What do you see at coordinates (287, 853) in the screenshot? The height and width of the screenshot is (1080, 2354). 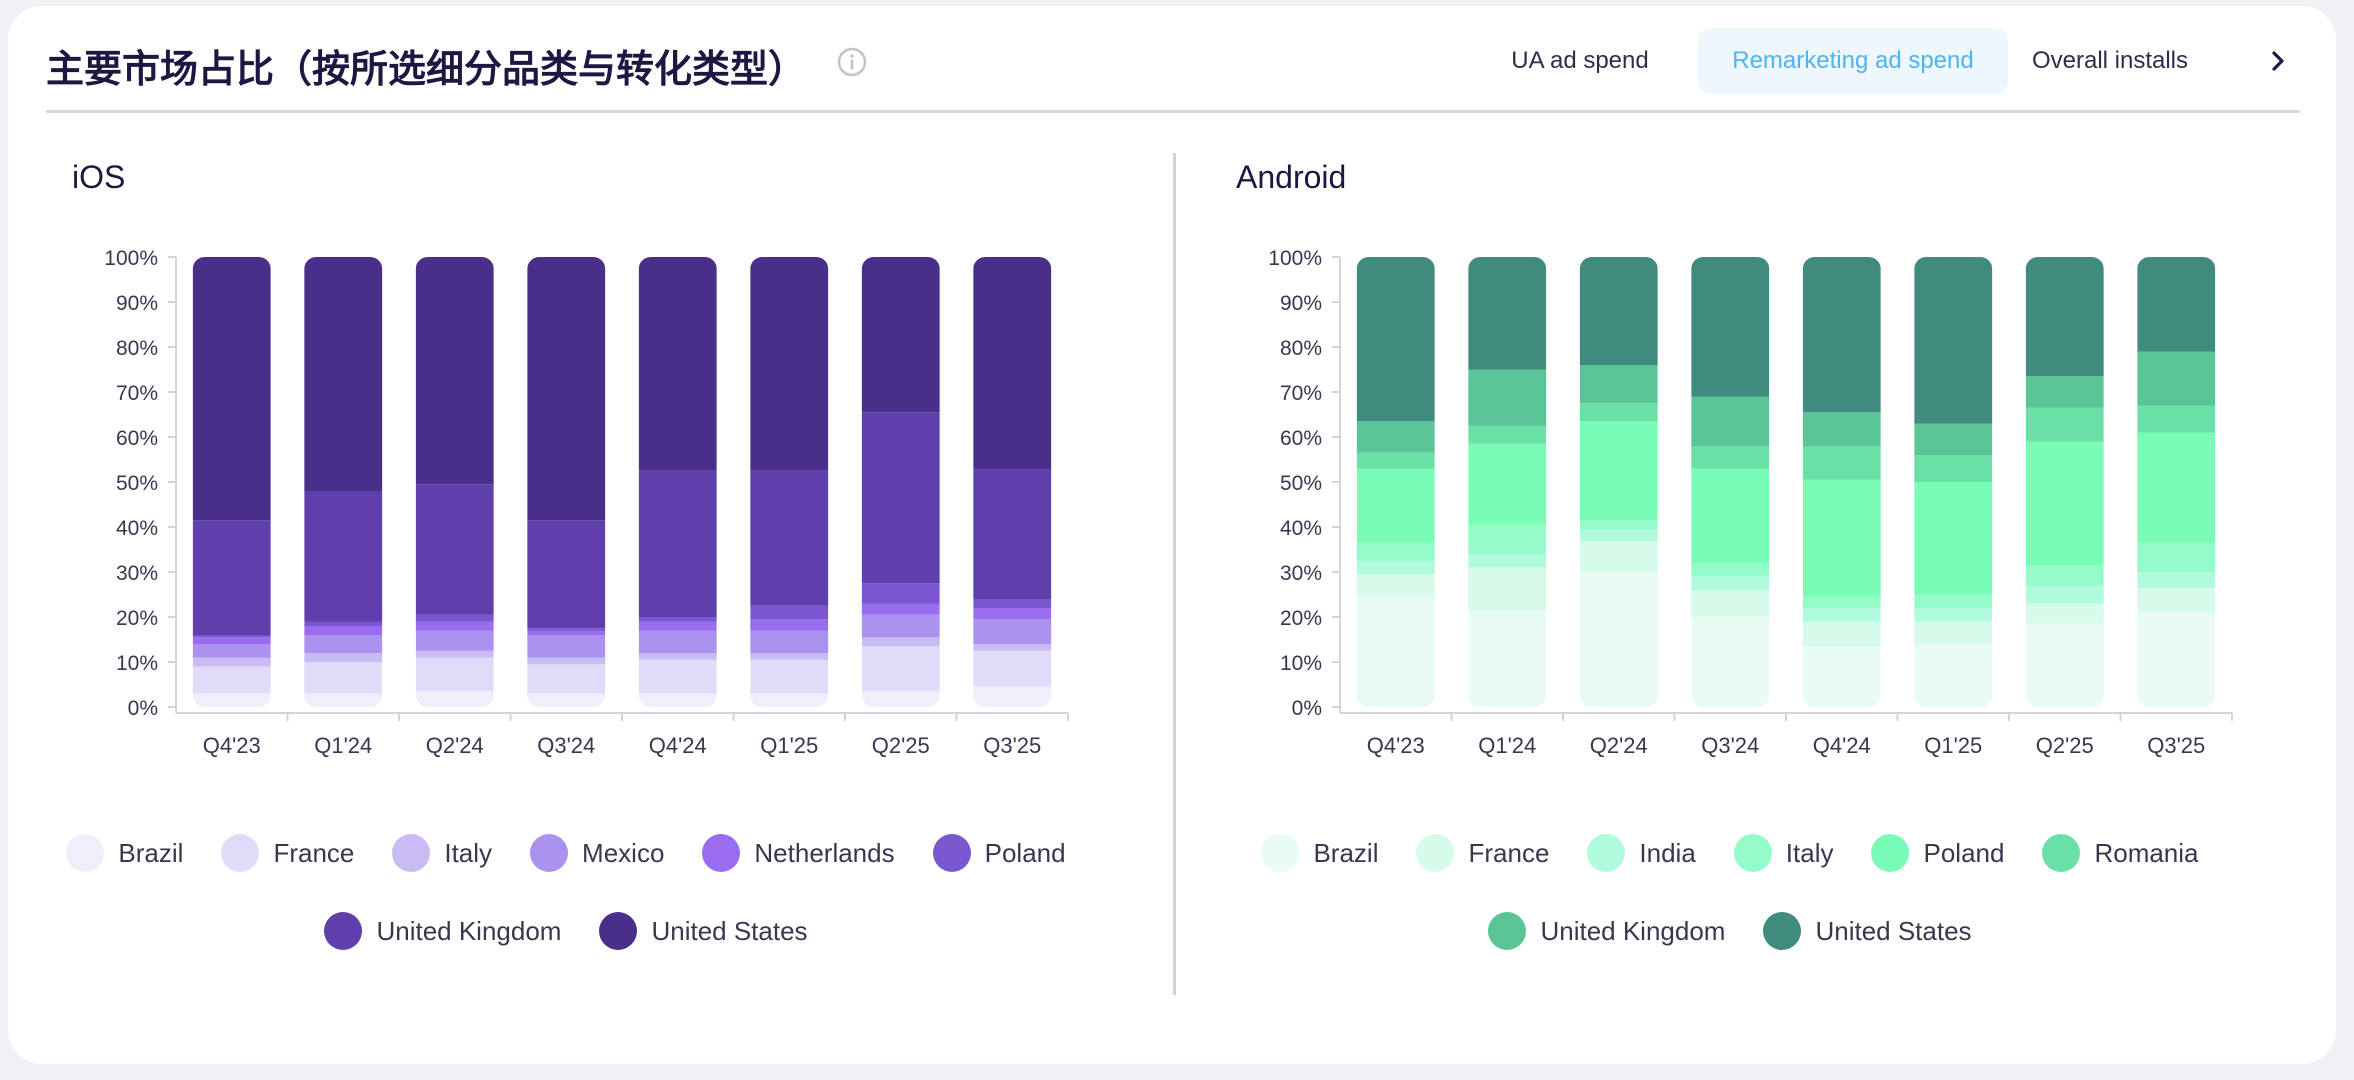 I see `legend-item: France` at bounding box center [287, 853].